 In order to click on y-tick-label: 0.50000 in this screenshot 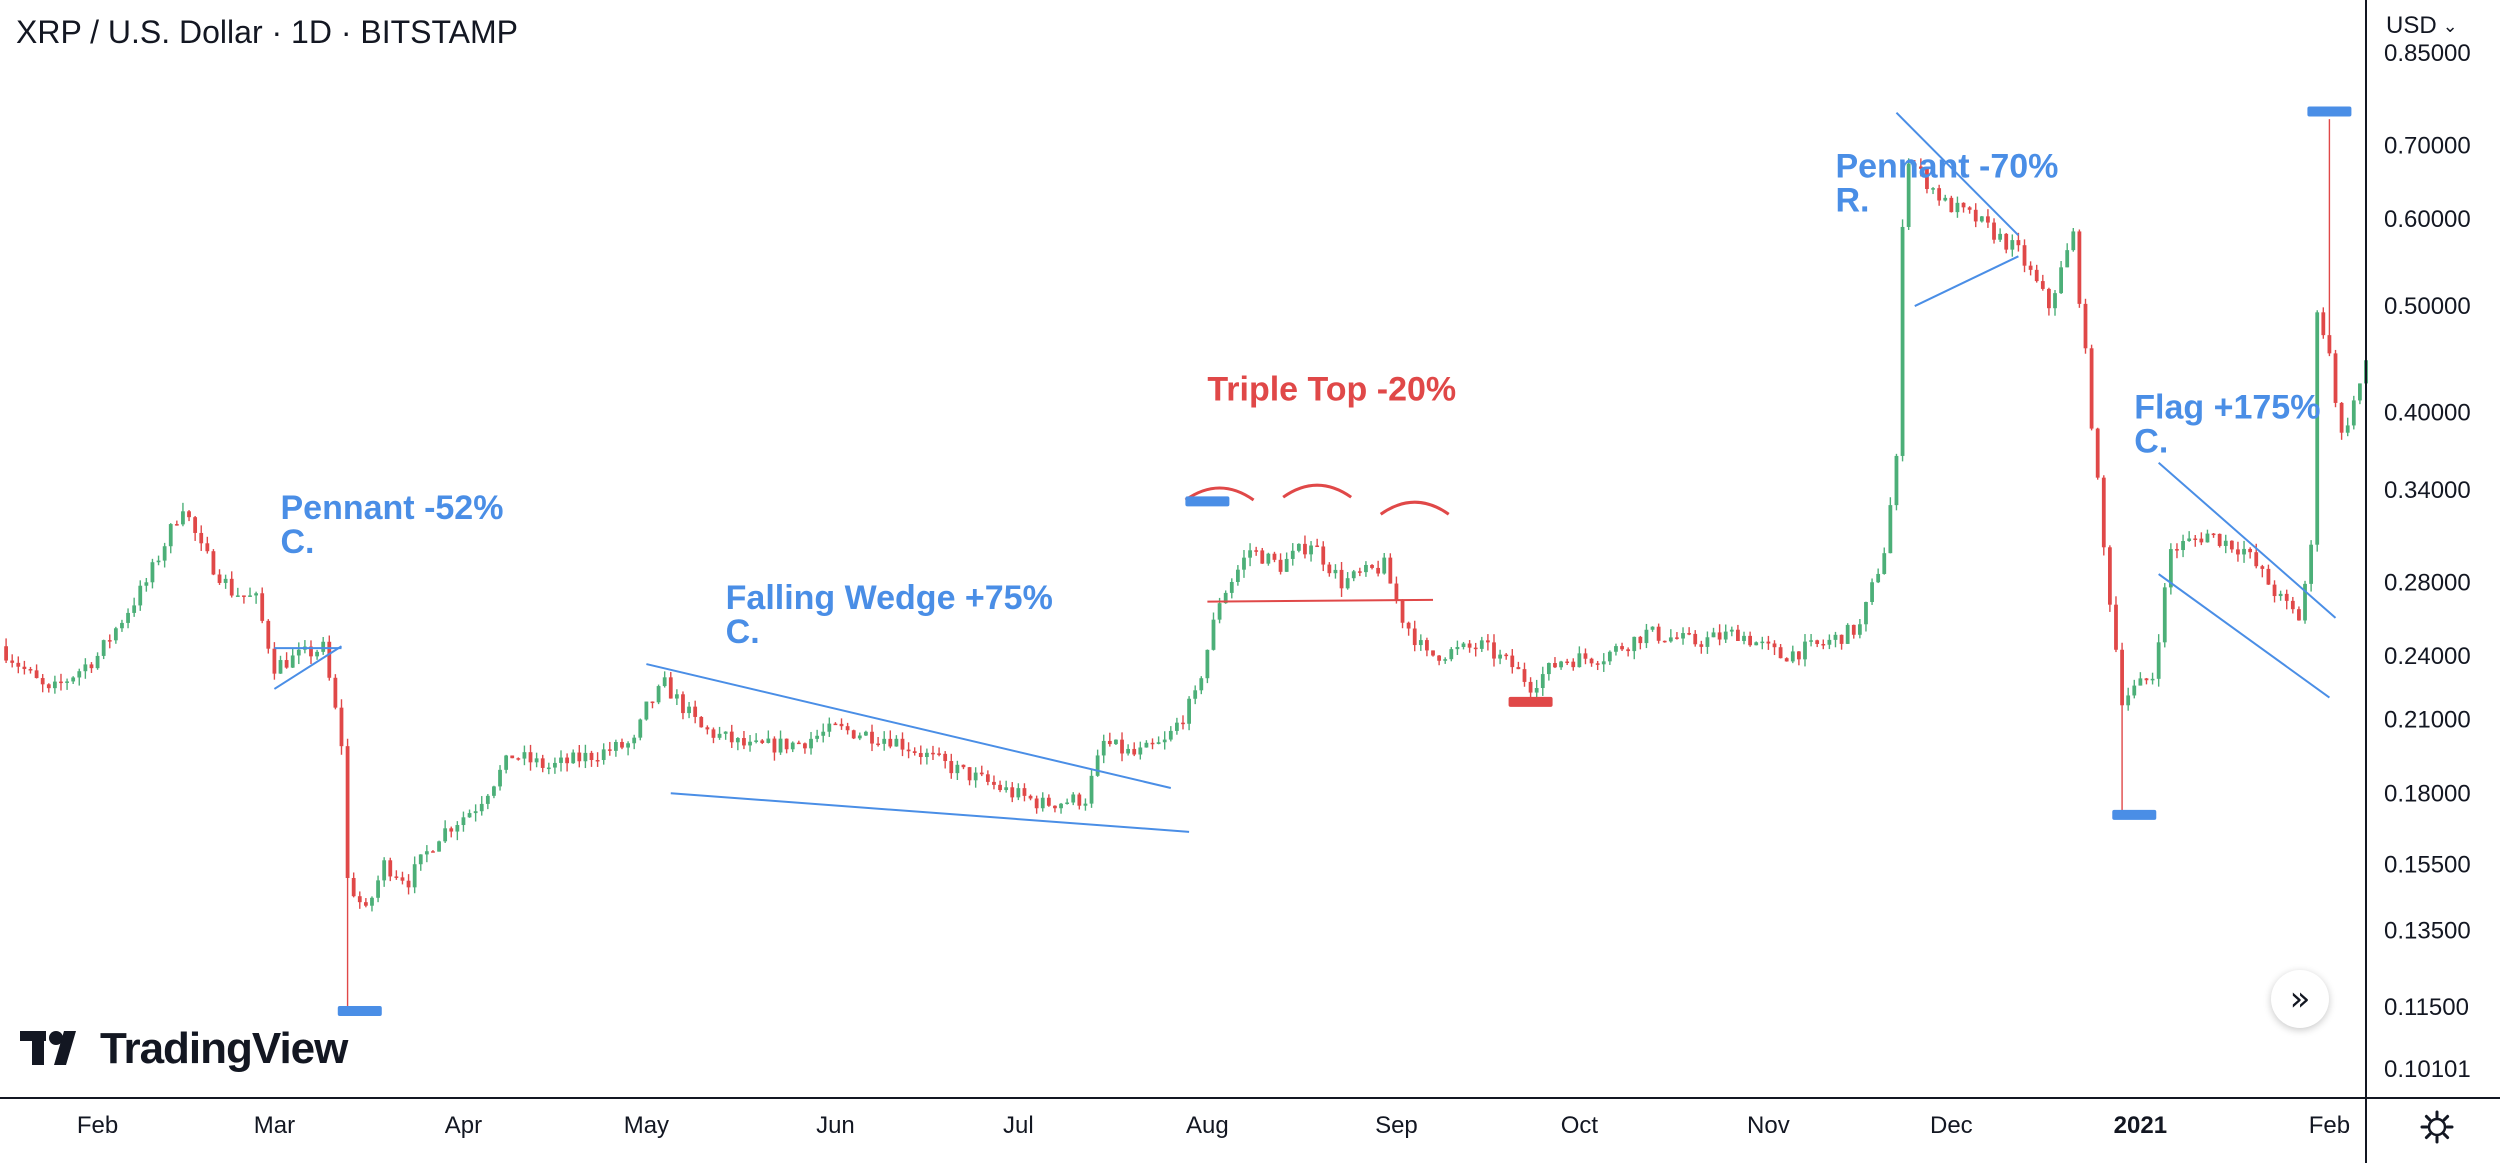, I will do `click(2427, 306)`.